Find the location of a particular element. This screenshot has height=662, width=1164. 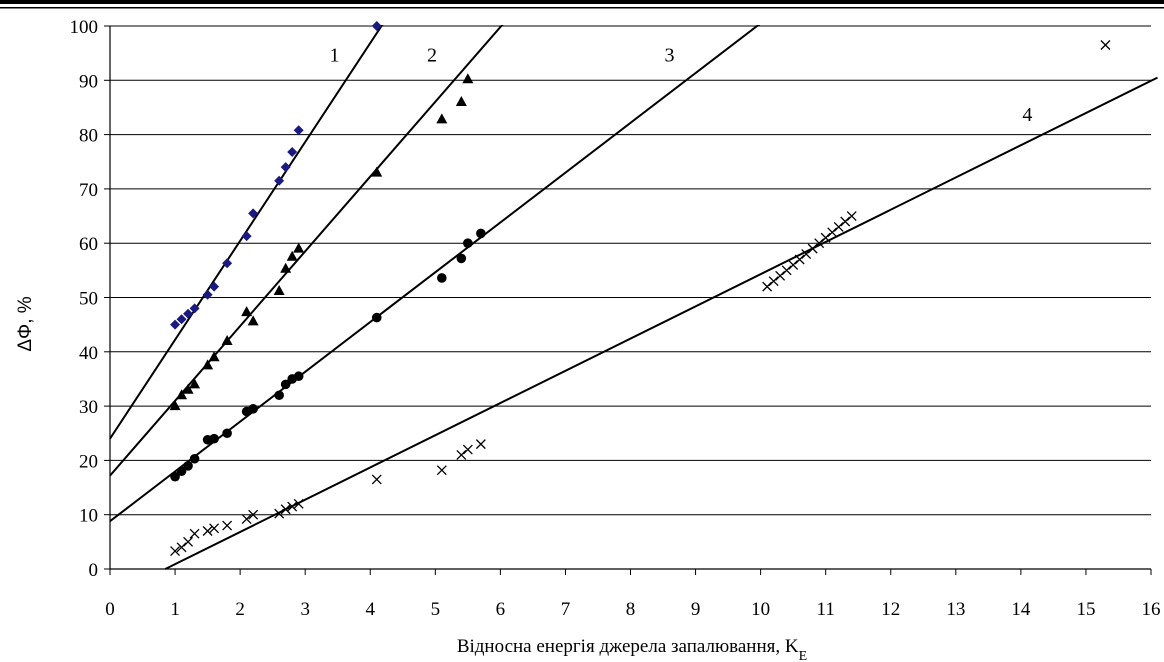

x-tick-label-3: 3 is located at coordinates (305, 609).